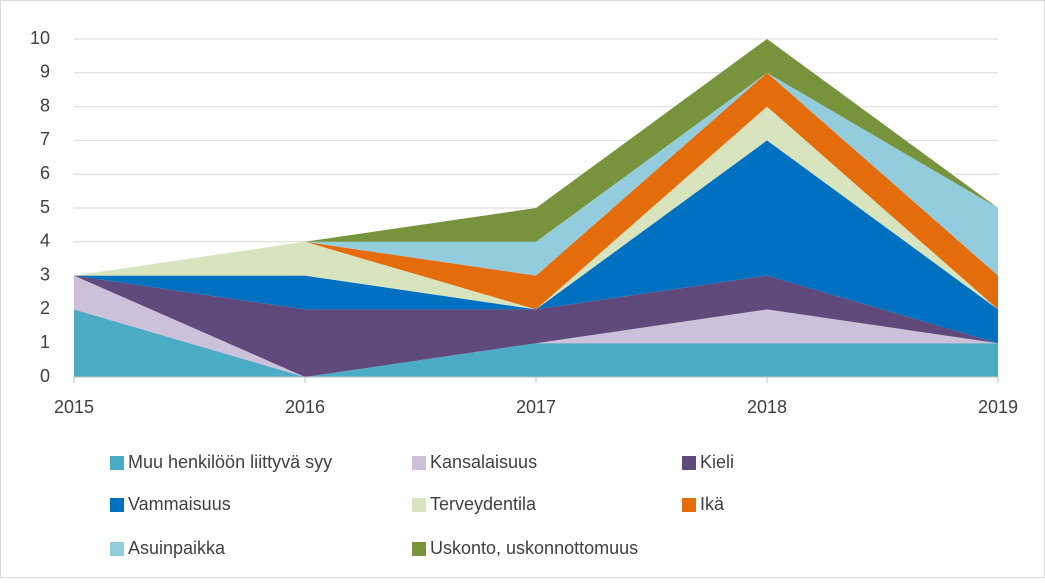  Describe the element at coordinates (45, 105) in the screenshot. I see `y-tick-label: 8` at that location.